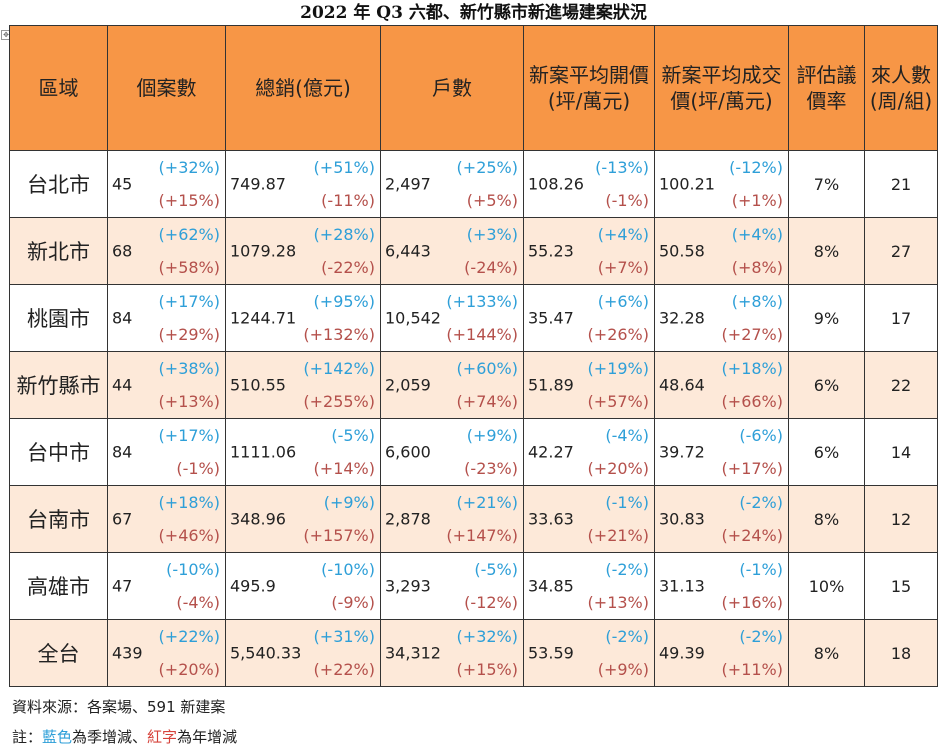 Image resolution: width=947 pixels, height=750 pixels. Describe the element at coordinates (344, 468) in the screenshot. I see `yoy-change: (+14%)` at that location.